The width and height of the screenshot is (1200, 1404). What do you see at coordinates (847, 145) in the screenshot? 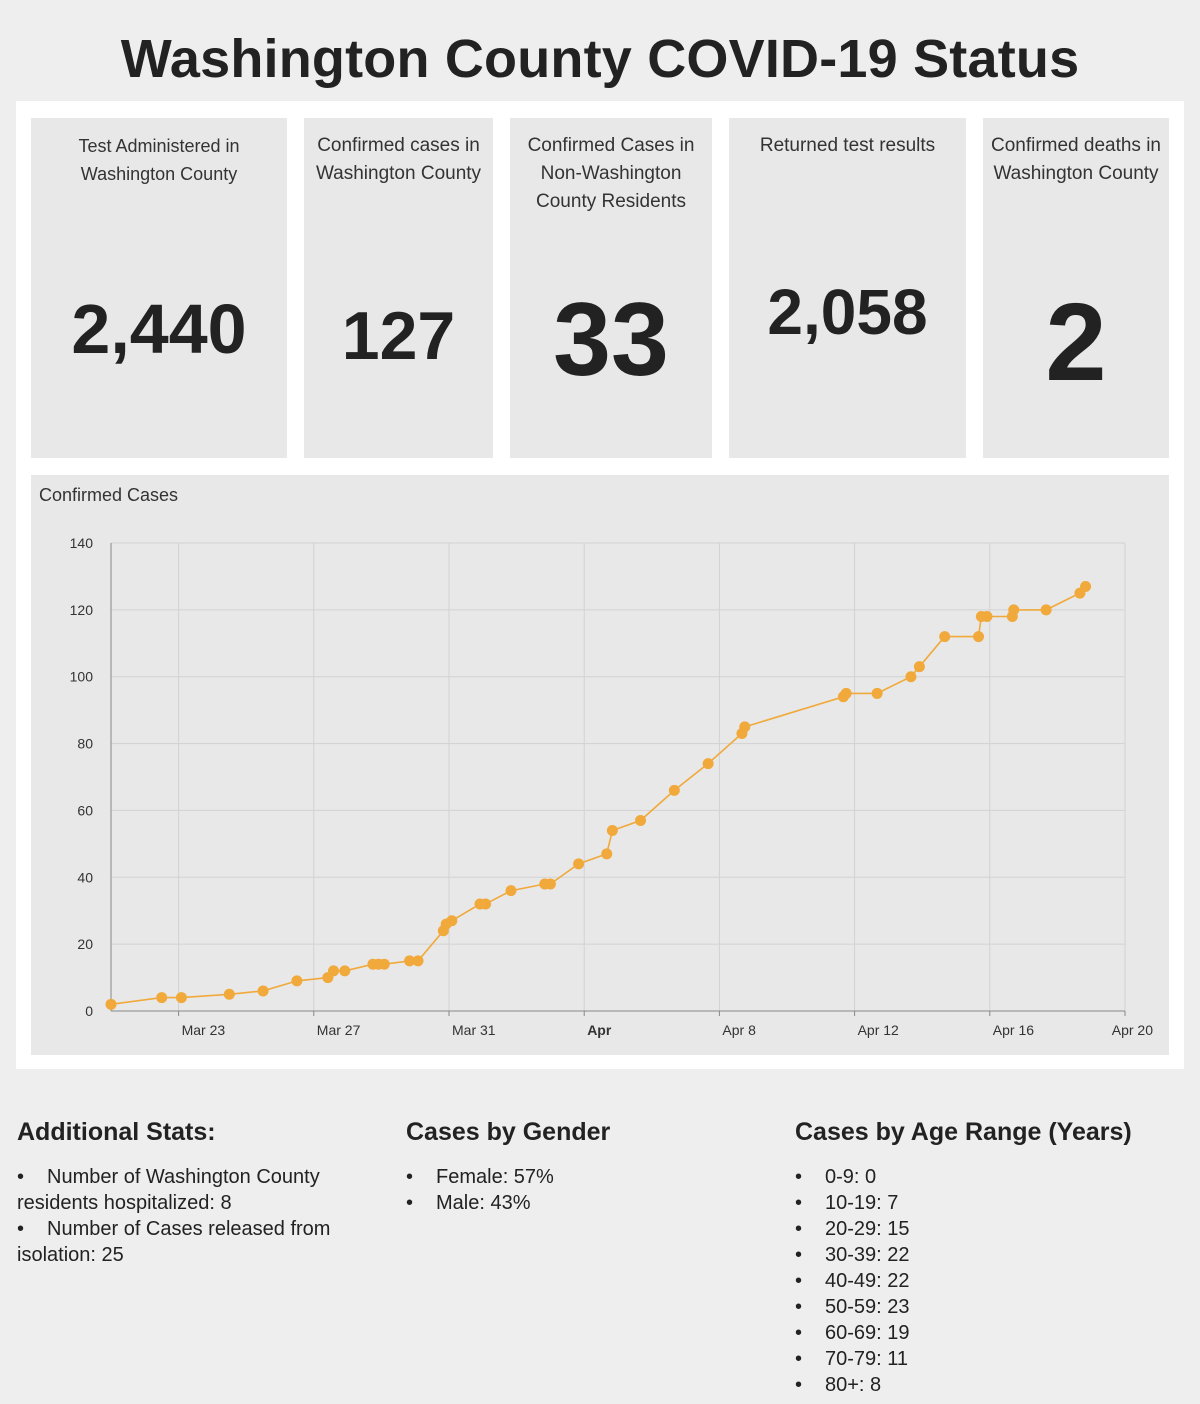
I see `stat-label: Returned test results` at bounding box center [847, 145].